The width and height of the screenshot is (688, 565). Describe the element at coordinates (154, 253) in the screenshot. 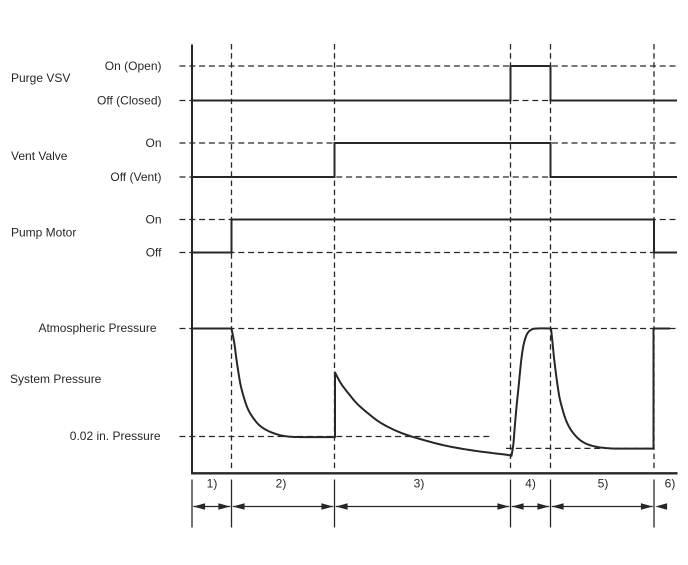

I see `svg-text: Off` at that location.